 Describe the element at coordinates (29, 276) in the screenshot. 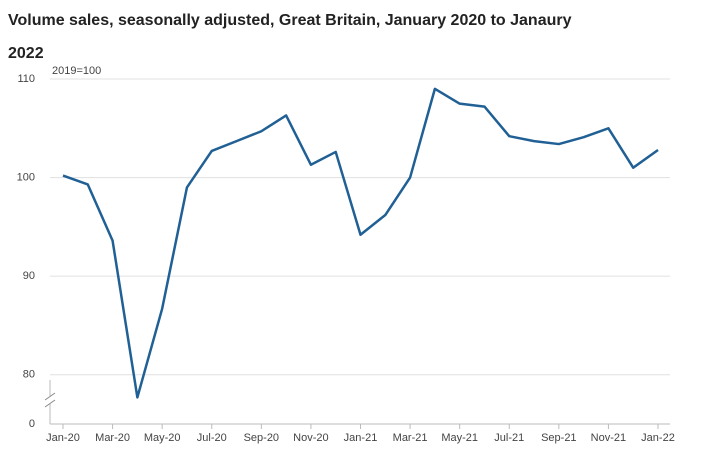

I see `y-tick-label: 90` at that location.